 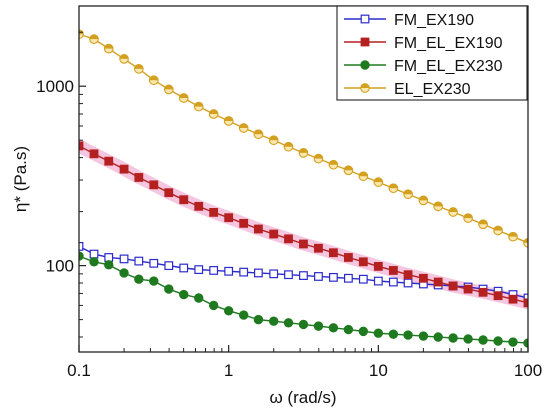 I want to click on legend-item: FM_EX190, so click(x=409, y=20).